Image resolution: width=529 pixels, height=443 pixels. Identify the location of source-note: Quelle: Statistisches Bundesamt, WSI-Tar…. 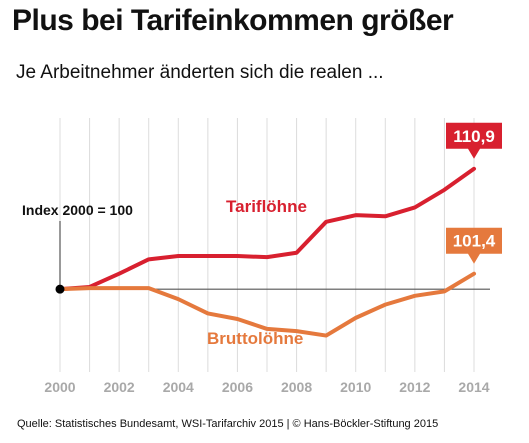
(228, 424).